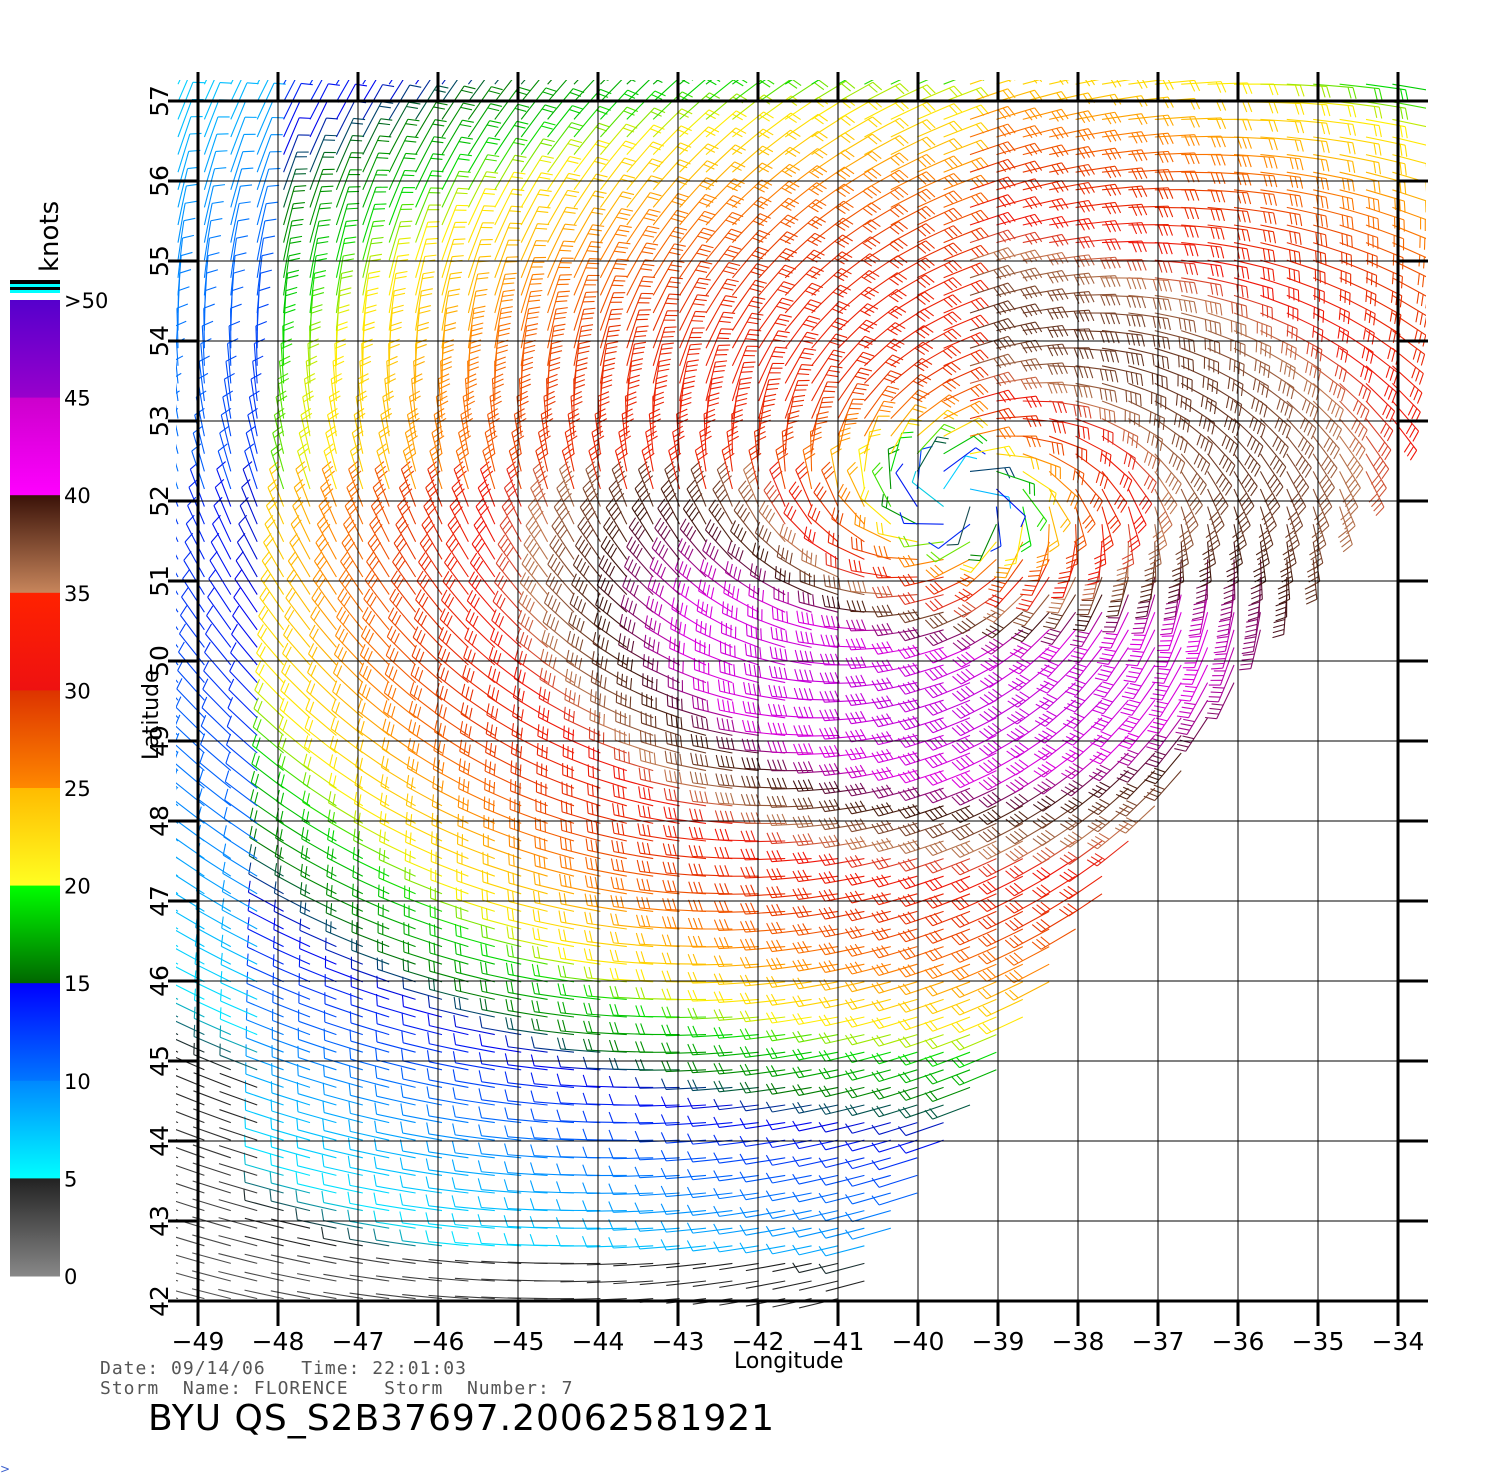  I want to click on longitude-tick-label: −39, so click(998, 1341).